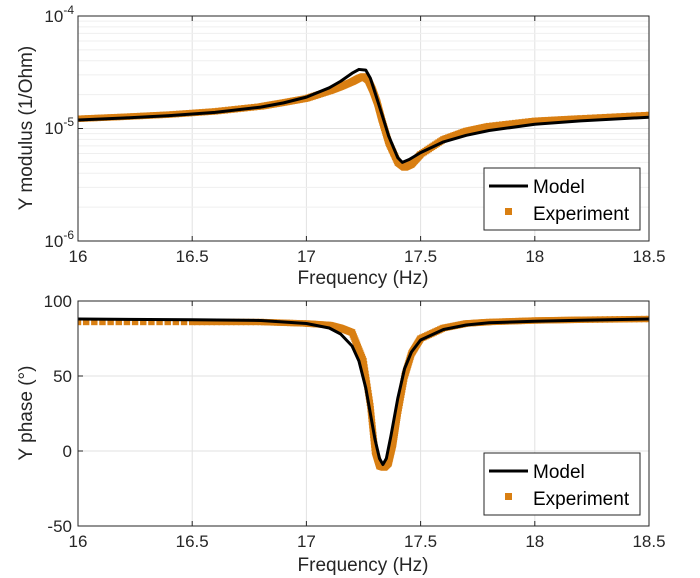 The image size is (700, 578). Describe the element at coordinates (59, 526) in the screenshot. I see `y-tick-label: -50` at that location.